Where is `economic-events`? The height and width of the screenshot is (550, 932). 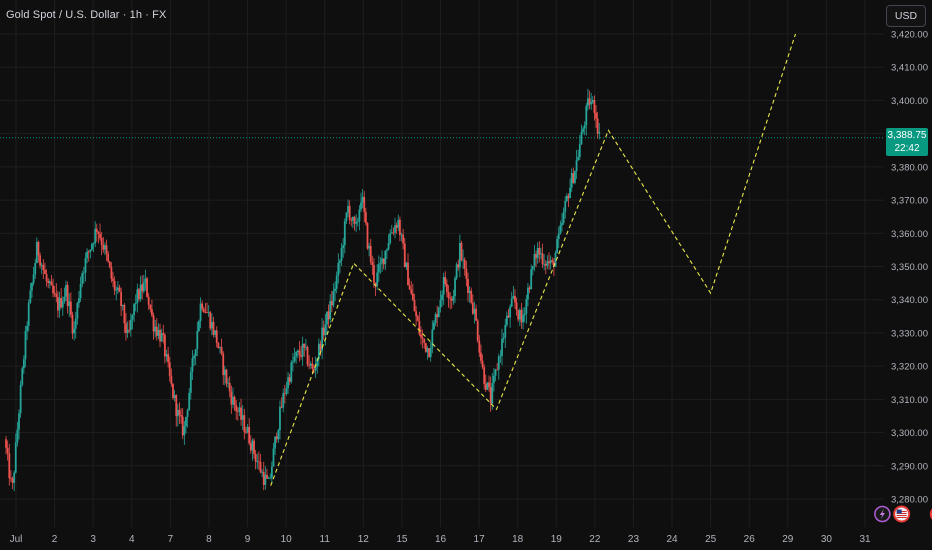
economic-events is located at coordinates (903, 514).